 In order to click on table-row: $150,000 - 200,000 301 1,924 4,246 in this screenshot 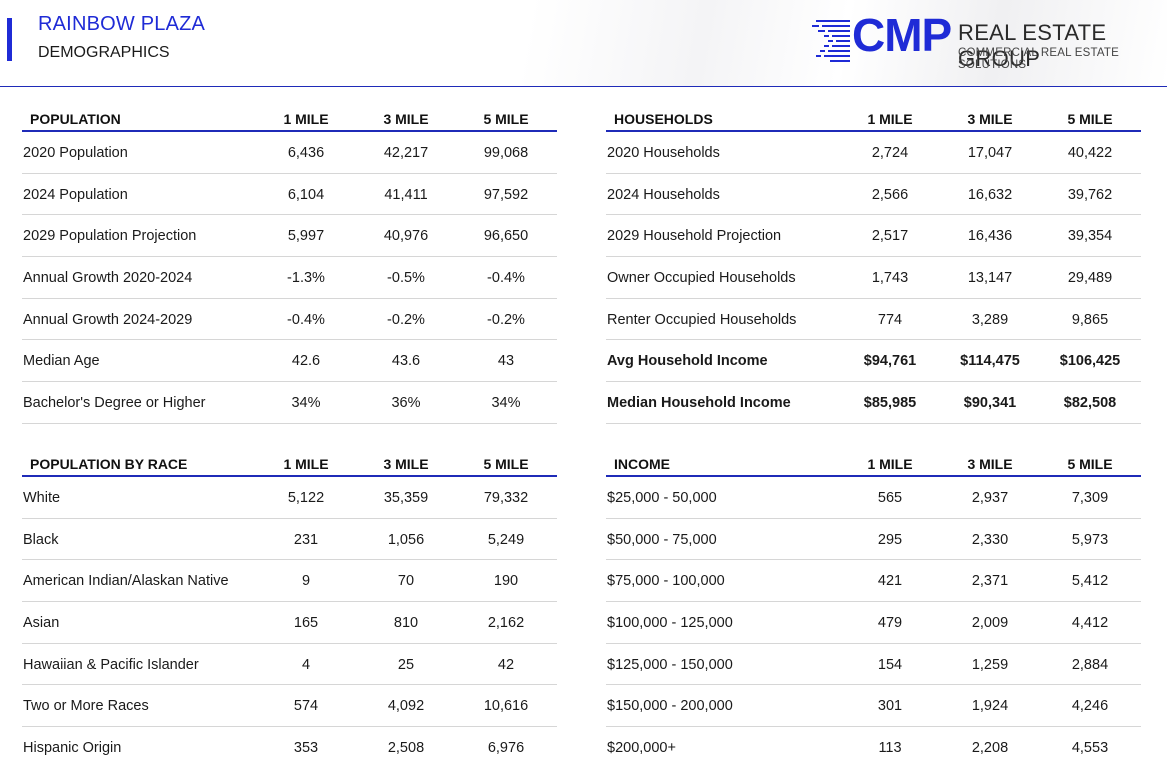, I will do `click(873, 706)`.